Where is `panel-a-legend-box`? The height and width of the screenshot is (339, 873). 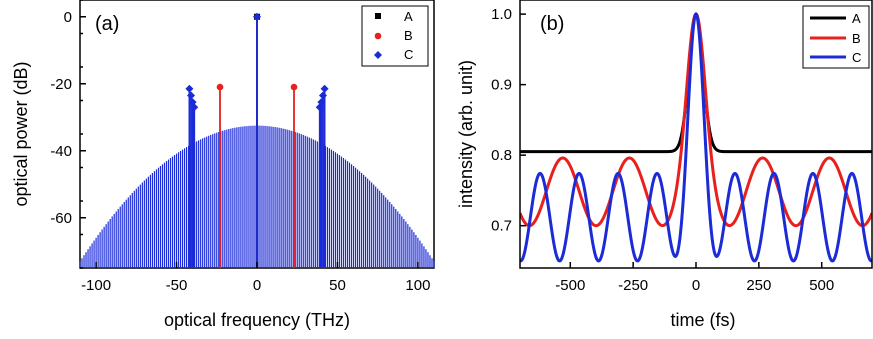
panel-a-legend-box is located at coordinates (395, 36).